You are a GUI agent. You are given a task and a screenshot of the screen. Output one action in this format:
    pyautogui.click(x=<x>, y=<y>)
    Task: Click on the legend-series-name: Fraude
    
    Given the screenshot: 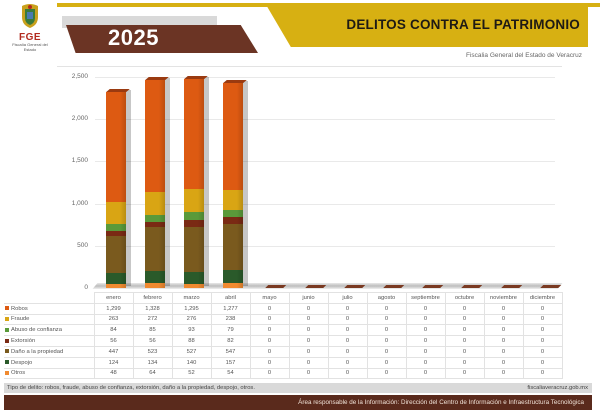 What is the action you would take?
    pyautogui.click(x=20, y=319)
    